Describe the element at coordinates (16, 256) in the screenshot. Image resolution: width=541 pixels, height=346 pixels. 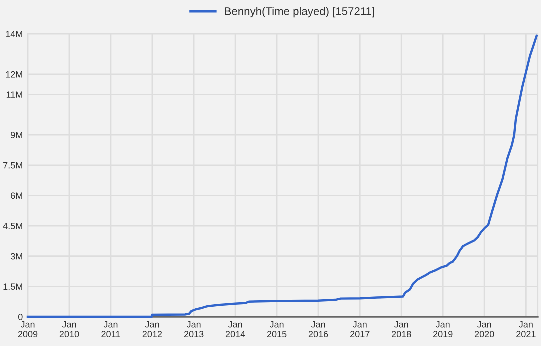
I see `y-tick-label: 3M` at that location.